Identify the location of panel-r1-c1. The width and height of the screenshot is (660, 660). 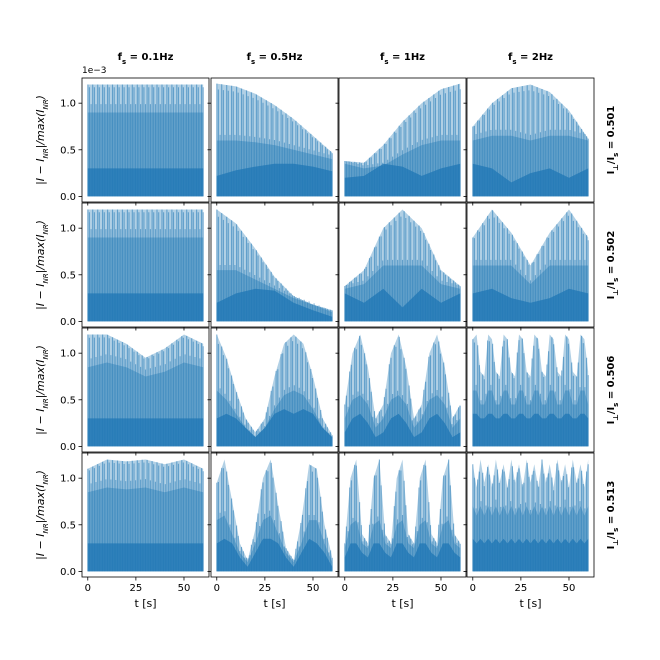
(273, 266).